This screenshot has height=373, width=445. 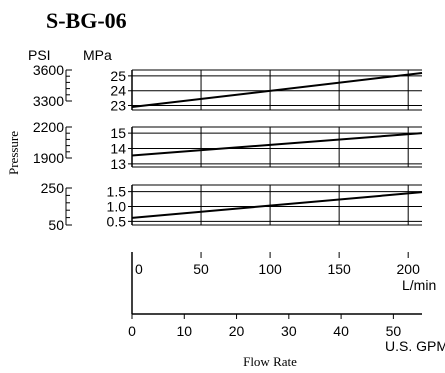 What do you see at coordinates (117, 221) in the screenshot?
I see `mpa-tick-label: 0.5` at bounding box center [117, 221].